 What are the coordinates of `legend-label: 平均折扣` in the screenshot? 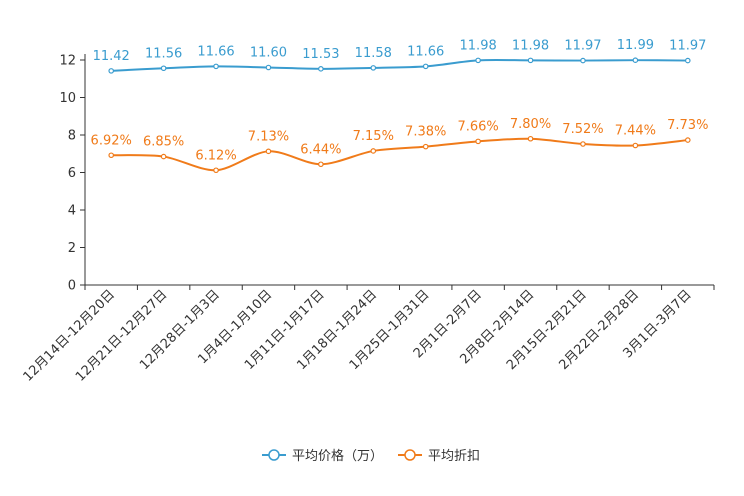 It's located at (454, 456).